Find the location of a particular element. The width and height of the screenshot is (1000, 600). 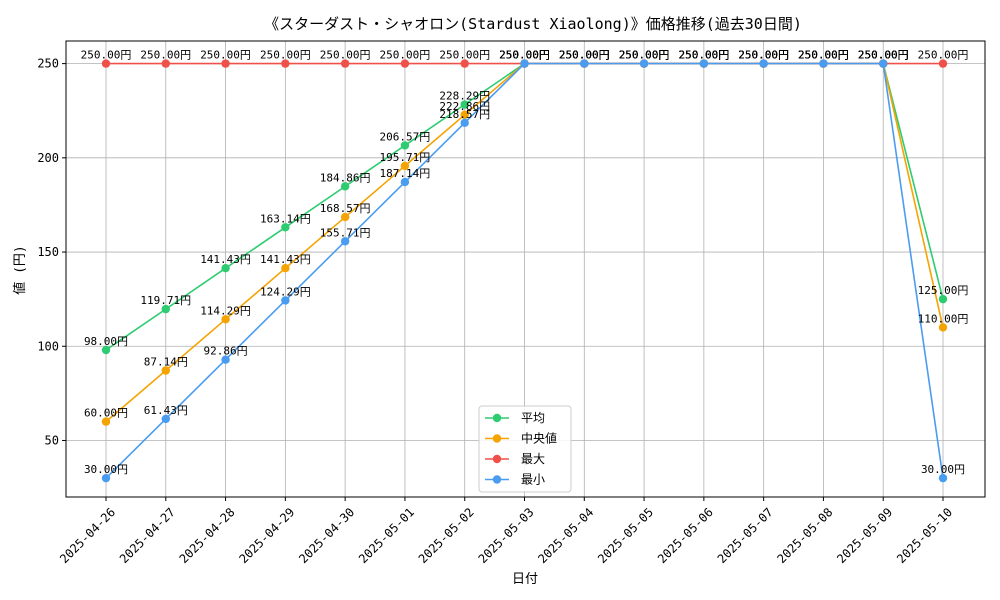

x-tick-label: 2025-05-04 is located at coordinates (565, 535).